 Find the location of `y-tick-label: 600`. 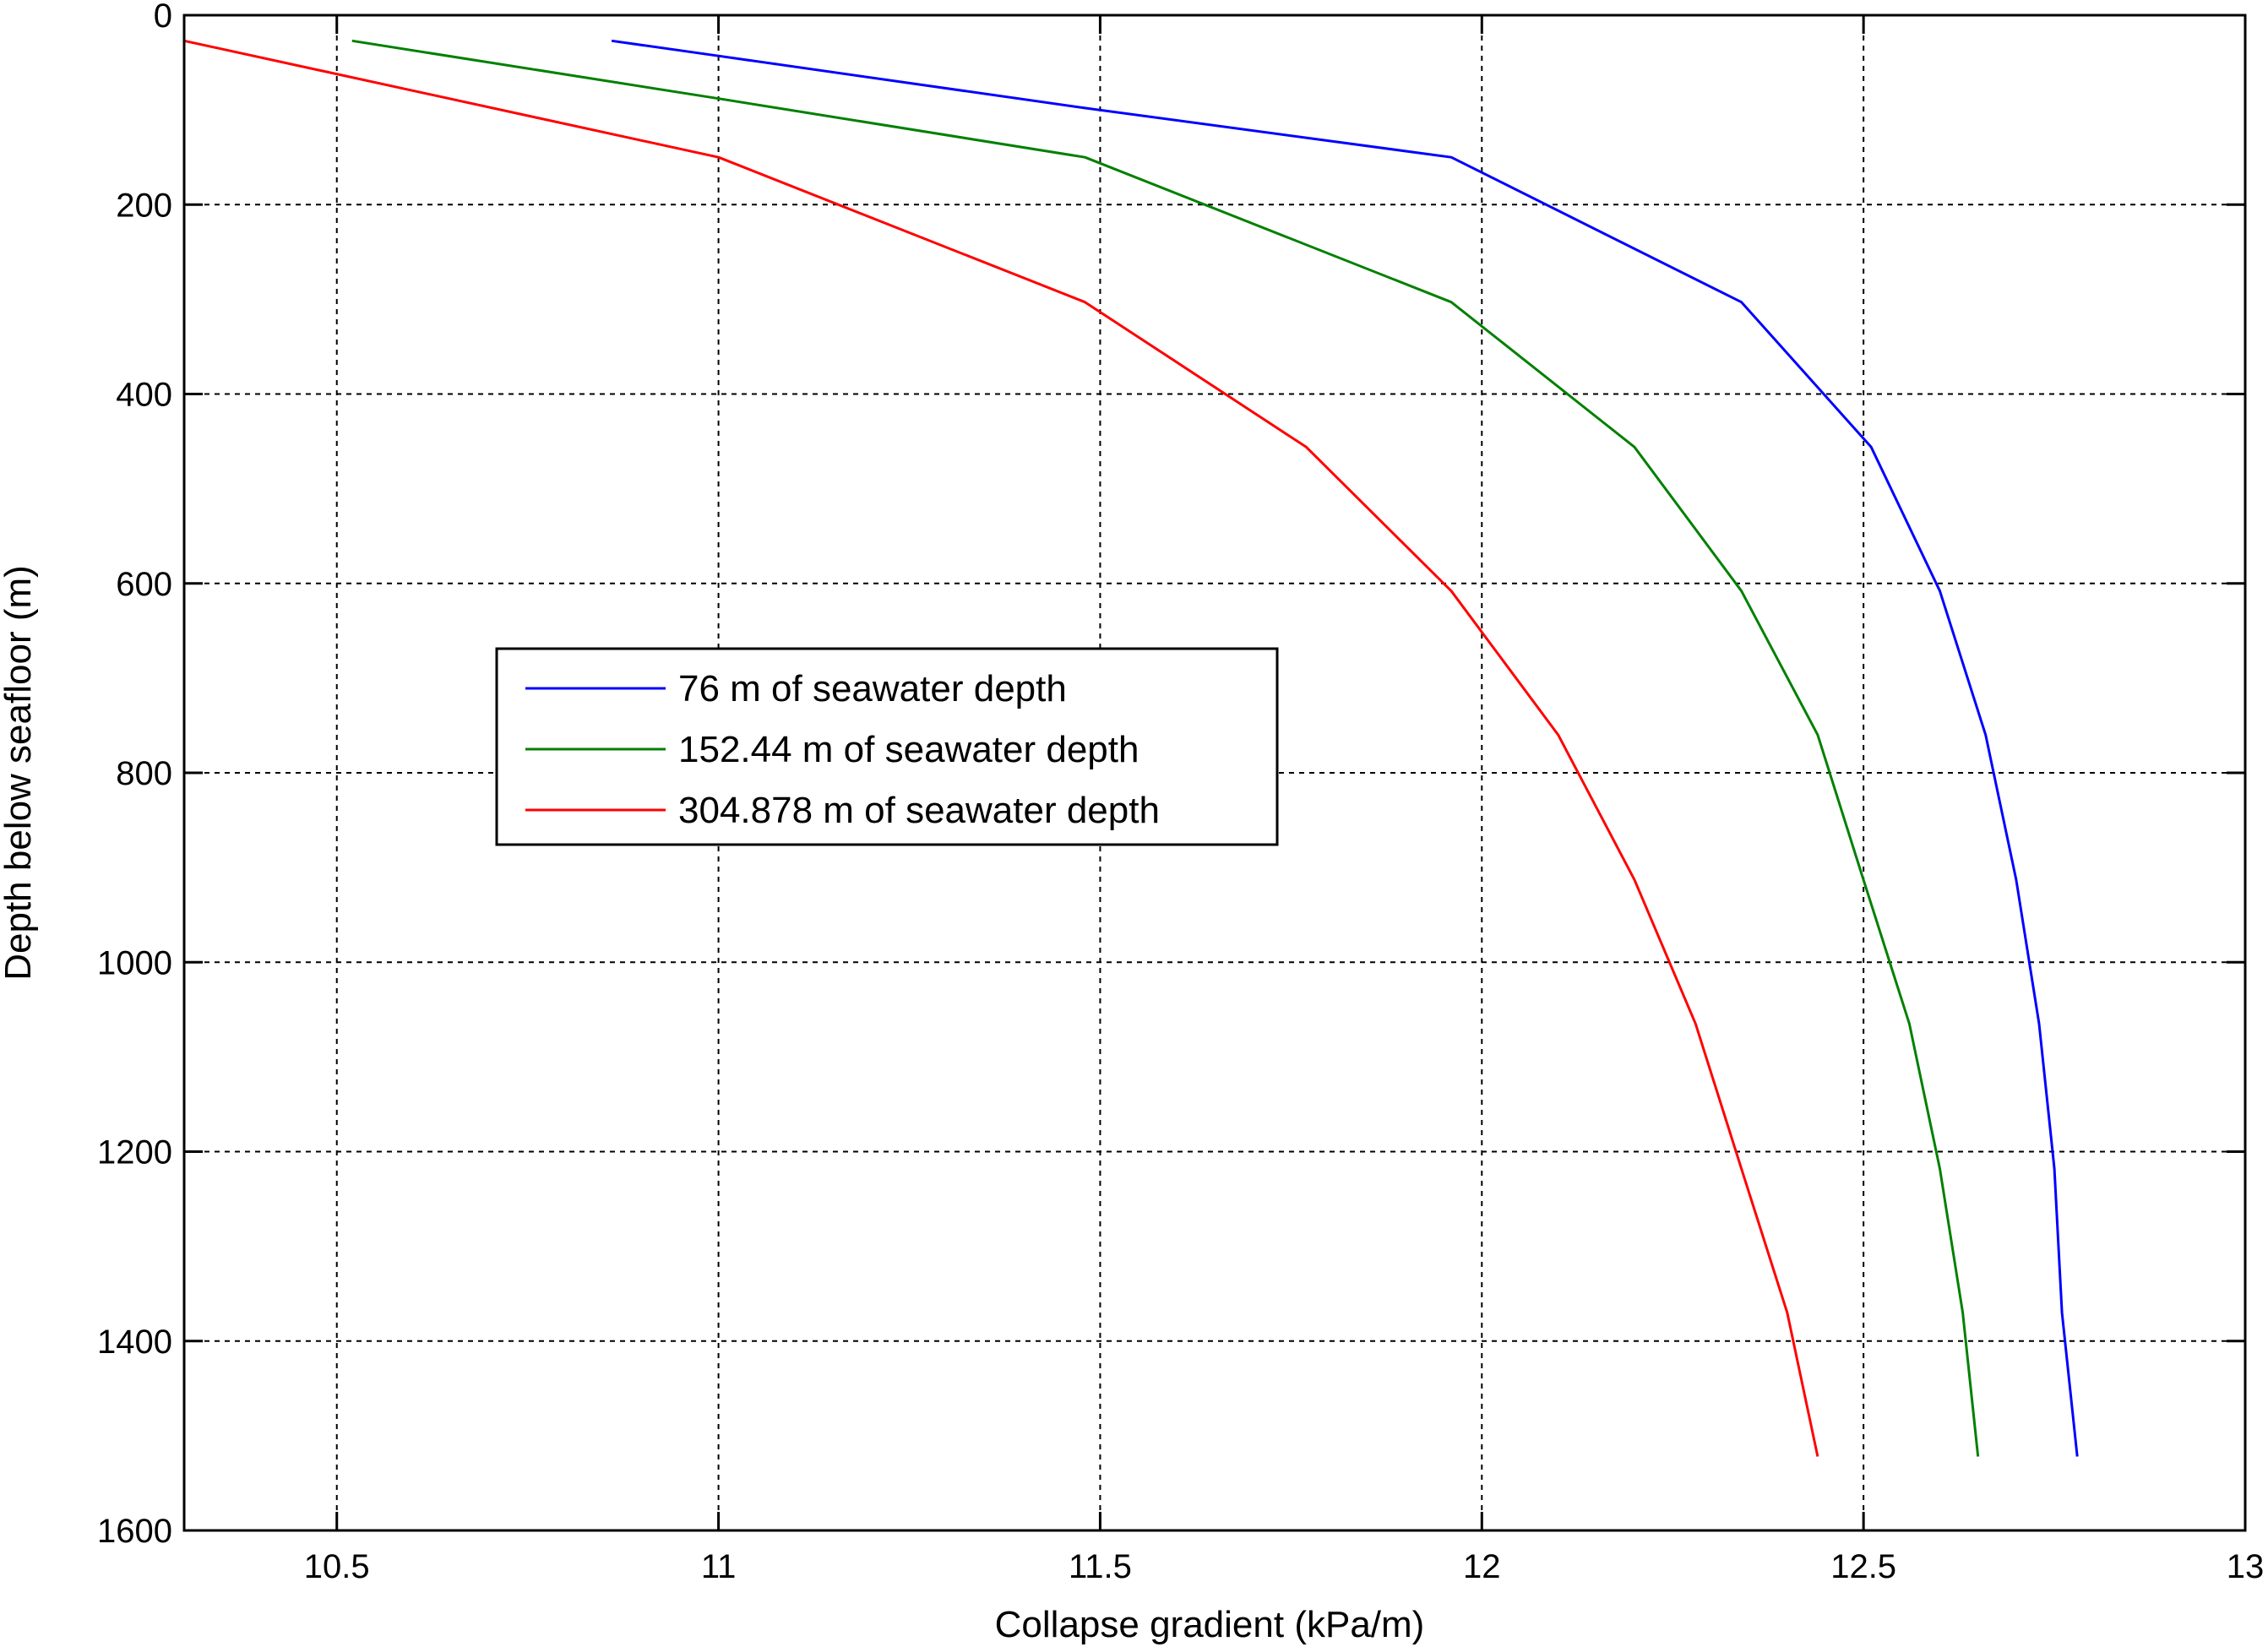

y-tick-label: 600 is located at coordinates (144, 585).